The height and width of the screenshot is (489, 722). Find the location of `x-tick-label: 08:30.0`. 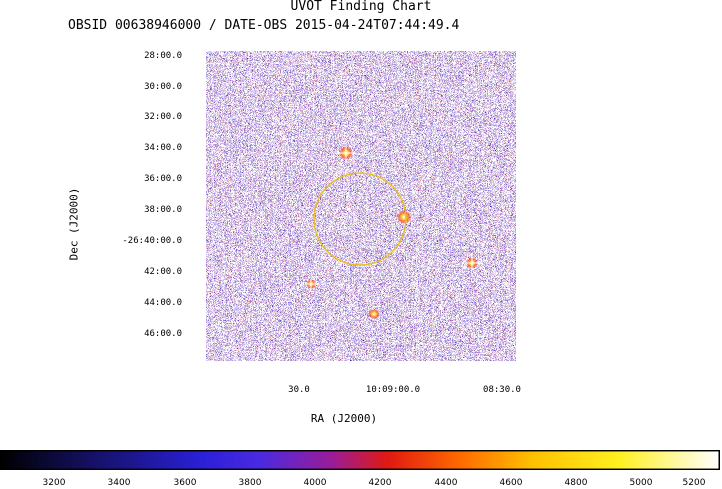

x-tick-label: 08:30.0 is located at coordinates (502, 390).